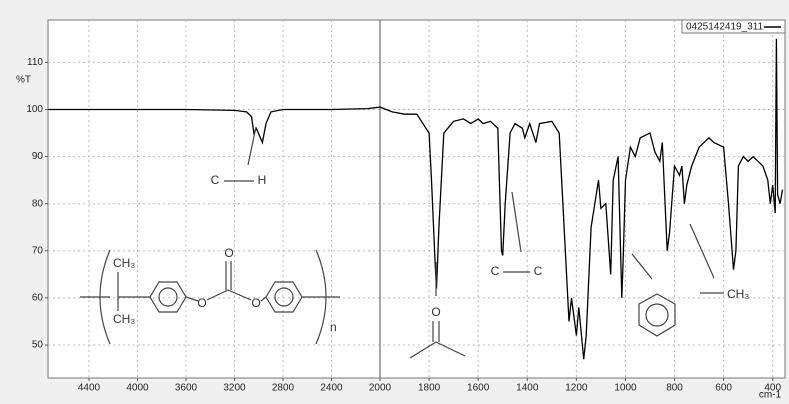 This screenshot has width=789, height=404. Describe the element at coordinates (34, 109) in the screenshot. I see `y-tick-label: 100` at that location.